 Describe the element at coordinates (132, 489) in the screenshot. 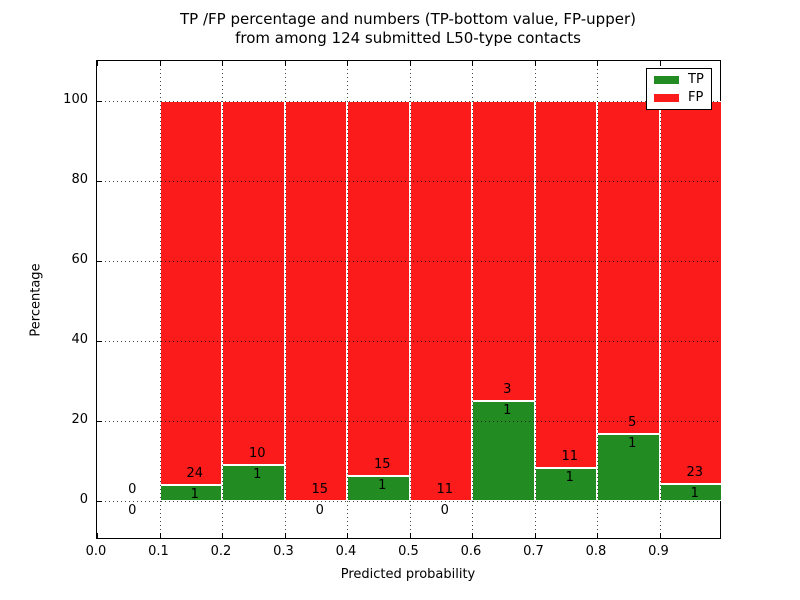

I see `fp-count-label: 0` at that location.